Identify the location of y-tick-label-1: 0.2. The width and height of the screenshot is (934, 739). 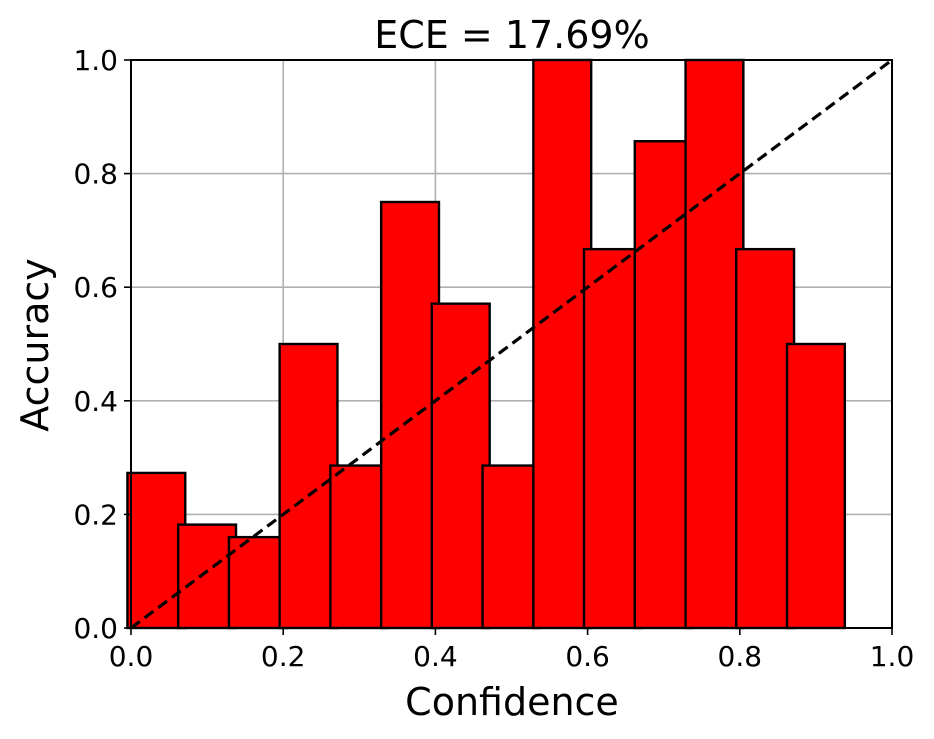
(95, 514).